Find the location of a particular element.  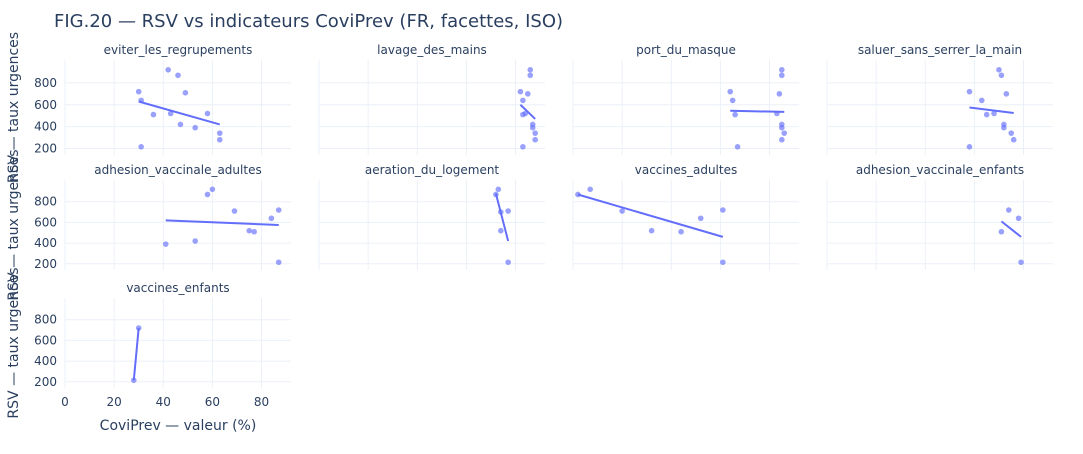

x-tick-label: 80 is located at coordinates (261, 402).